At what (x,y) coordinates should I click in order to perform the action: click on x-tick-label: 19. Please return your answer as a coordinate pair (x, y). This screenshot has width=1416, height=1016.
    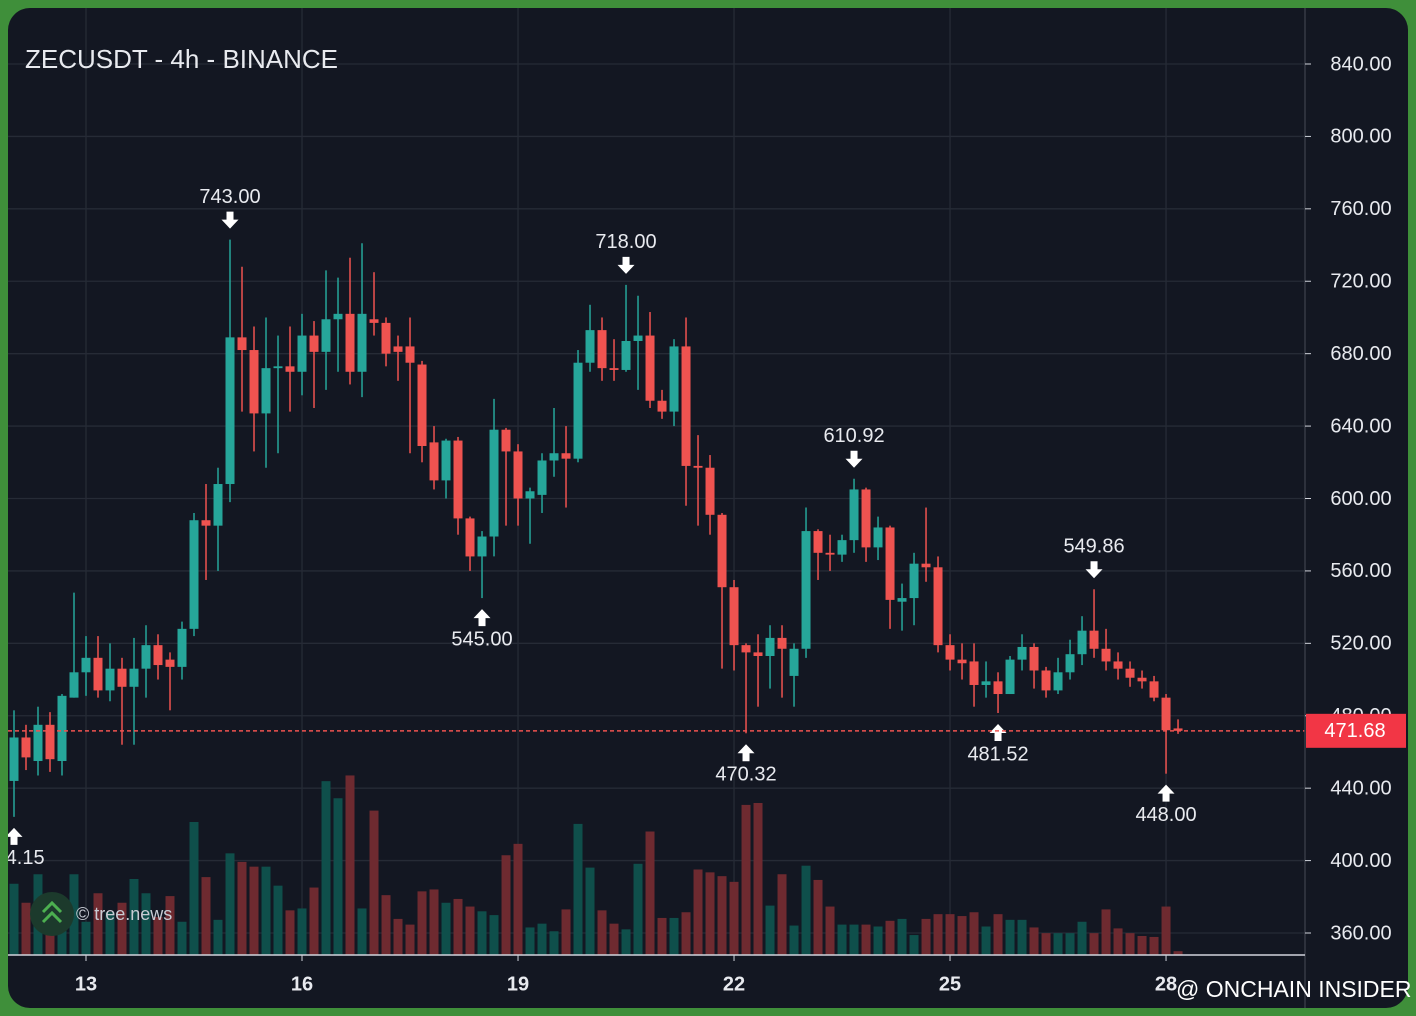
    Looking at the image, I should click on (518, 984).